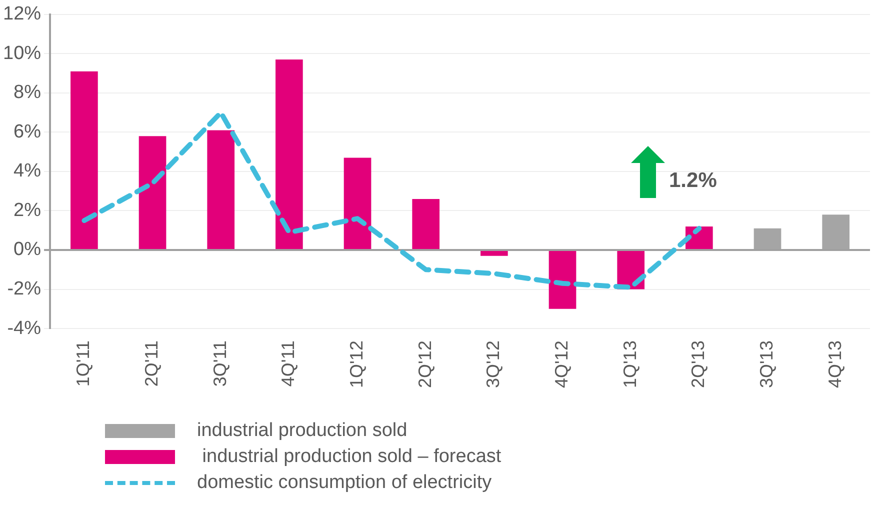 The height and width of the screenshot is (505, 874). Describe the element at coordinates (22, 14) in the screenshot. I see `y-tick-label: 12%` at that location.